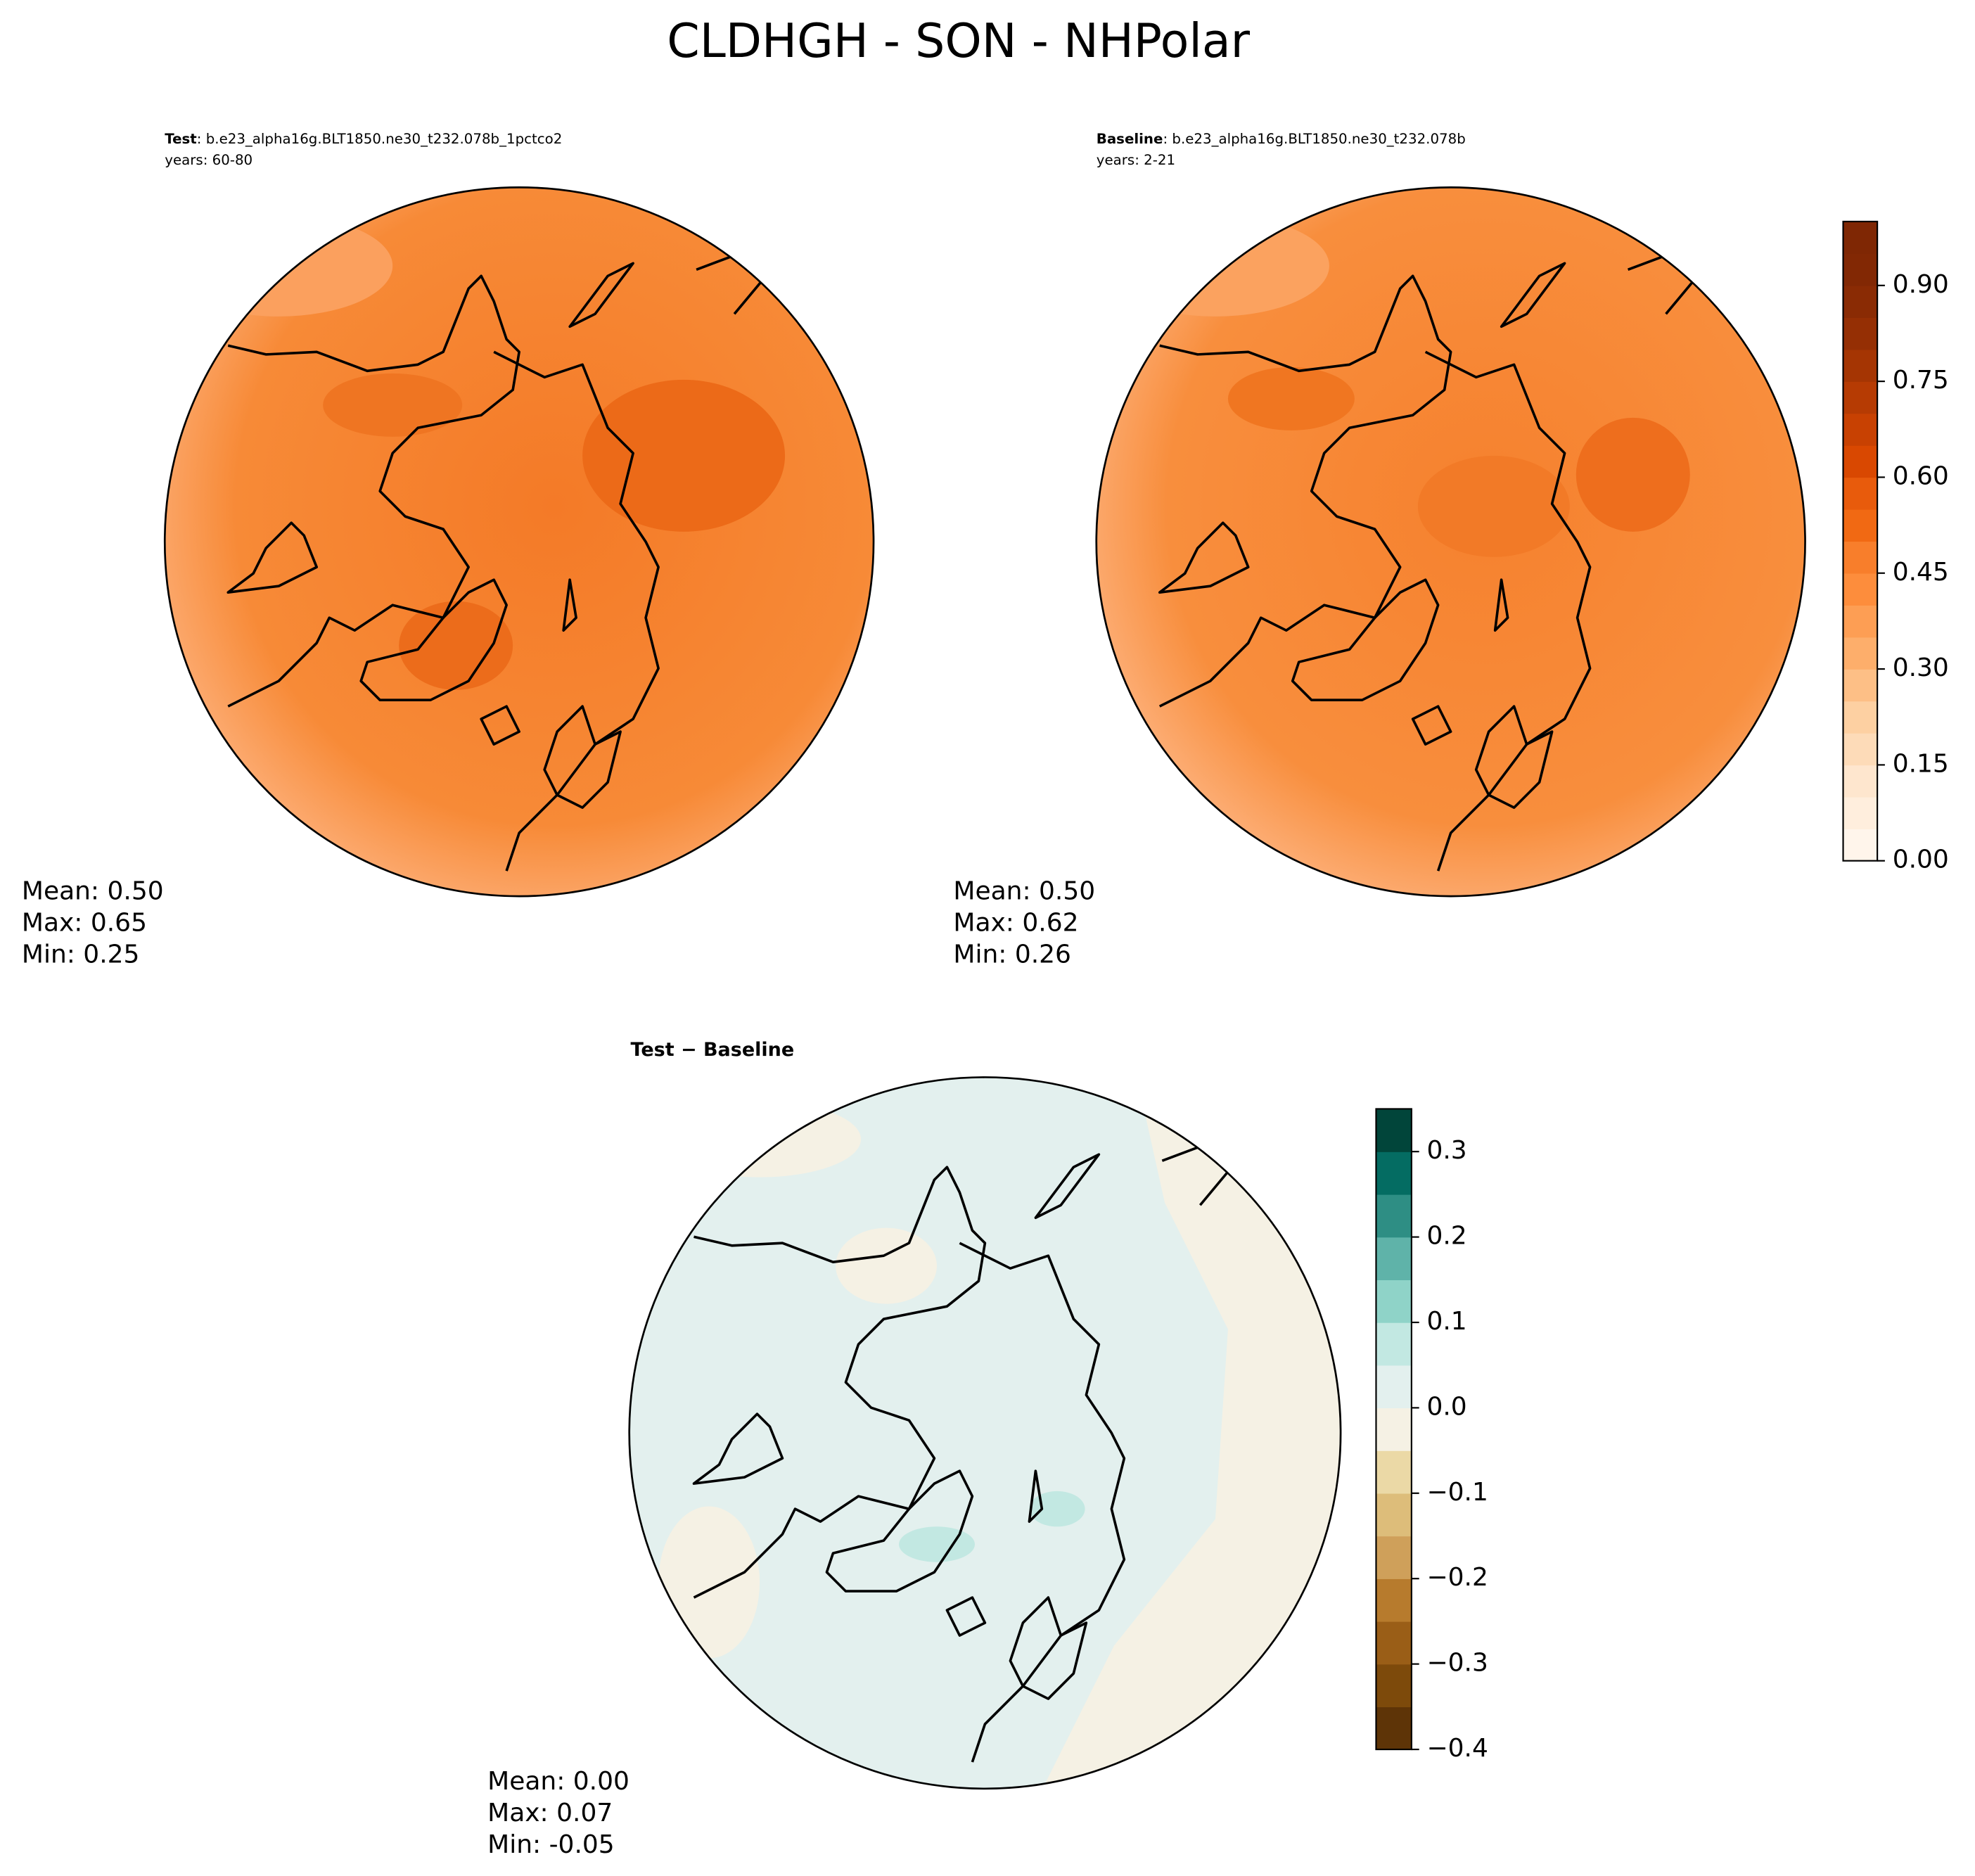 The width and height of the screenshot is (1975, 1876). What do you see at coordinates (1446, 1406) in the screenshot?
I see `colorbar-tick-label: 0.0` at bounding box center [1446, 1406].